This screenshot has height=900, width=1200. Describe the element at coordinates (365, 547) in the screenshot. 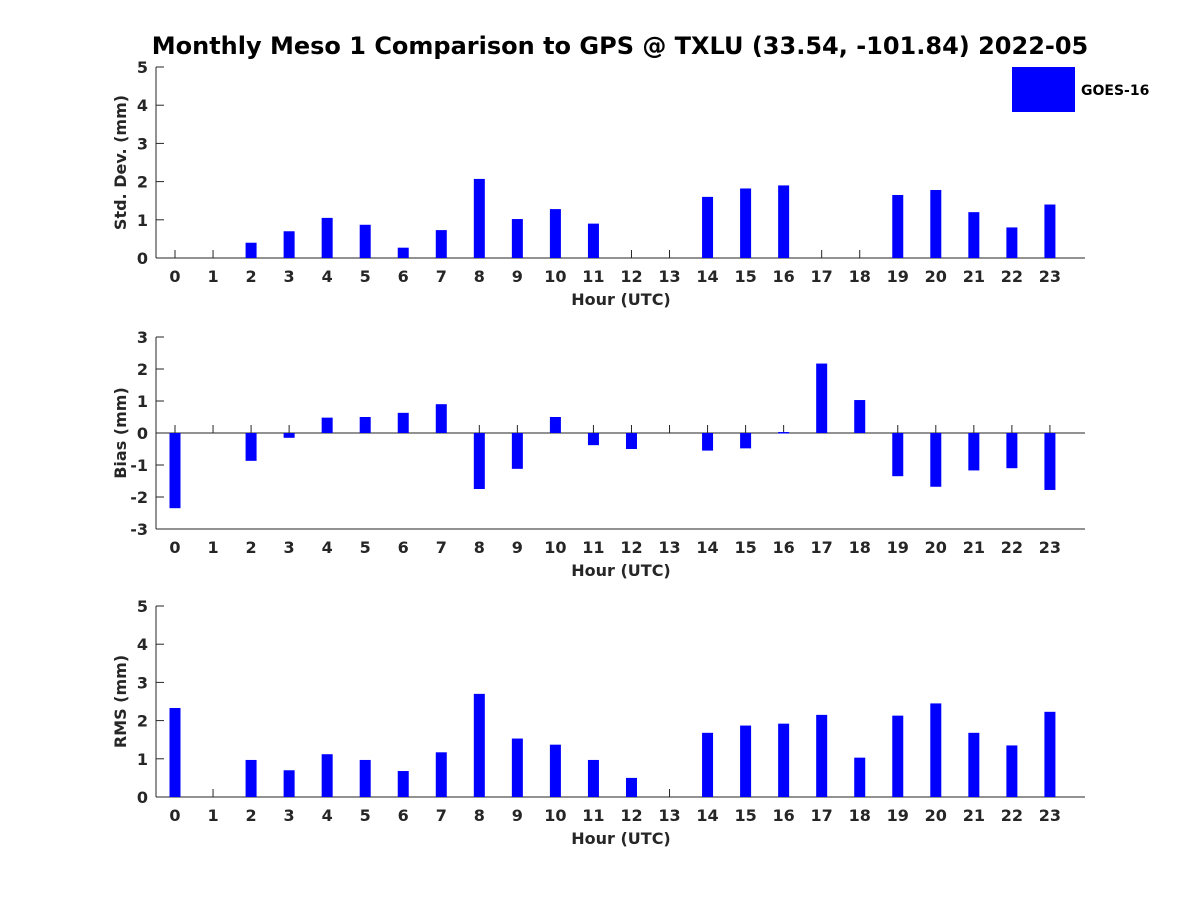

I see `x-tick-label: 5` at that location.